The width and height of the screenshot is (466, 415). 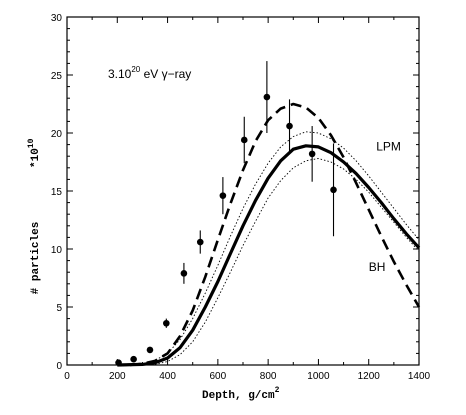 I want to click on y-tick-label: 0, so click(x=59, y=366).